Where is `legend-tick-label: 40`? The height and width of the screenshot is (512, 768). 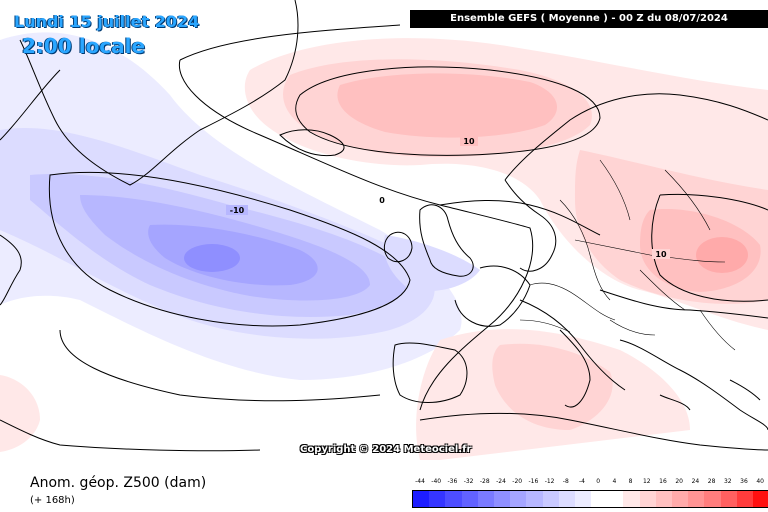
legend-tick-label: 40 is located at coordinates (760, 481).